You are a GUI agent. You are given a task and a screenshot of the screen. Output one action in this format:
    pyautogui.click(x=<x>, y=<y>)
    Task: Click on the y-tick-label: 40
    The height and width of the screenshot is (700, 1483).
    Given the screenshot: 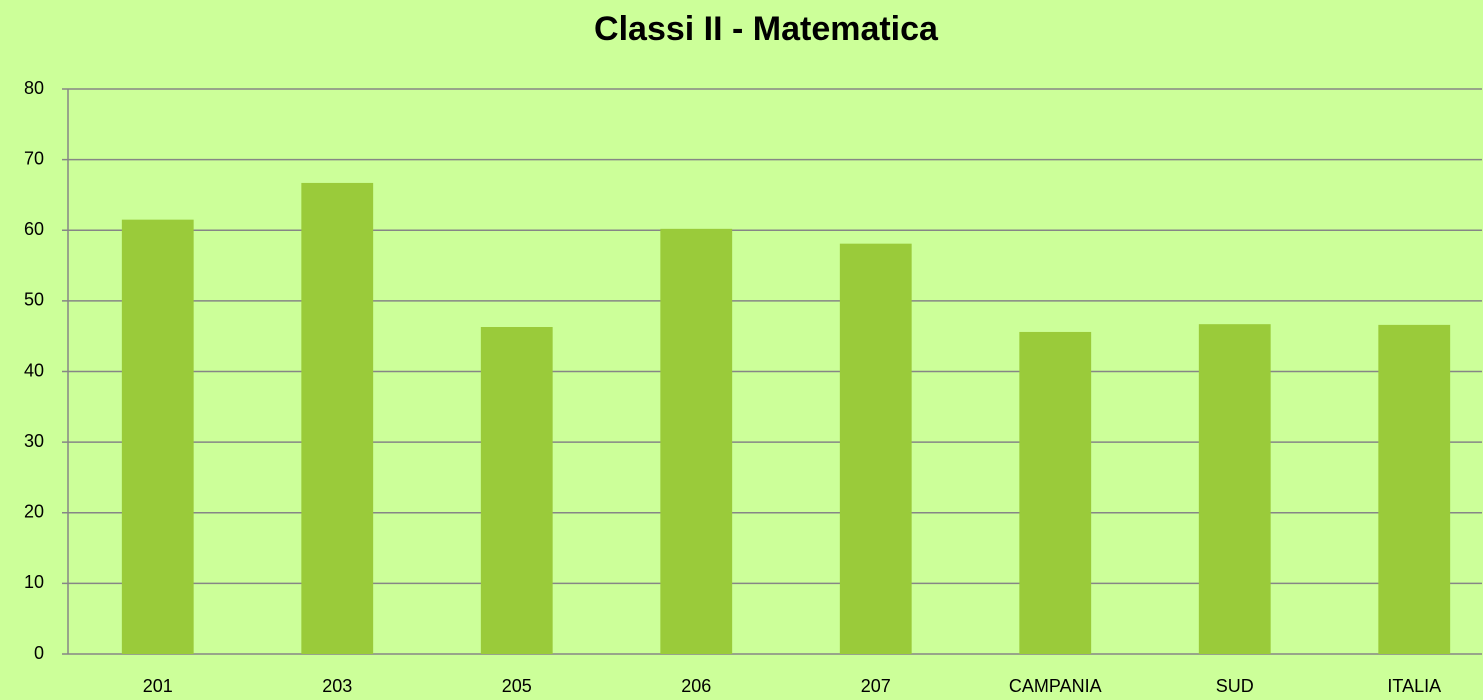 What is the action you would take?
    pyautogui.click(x=34, y=370)
    